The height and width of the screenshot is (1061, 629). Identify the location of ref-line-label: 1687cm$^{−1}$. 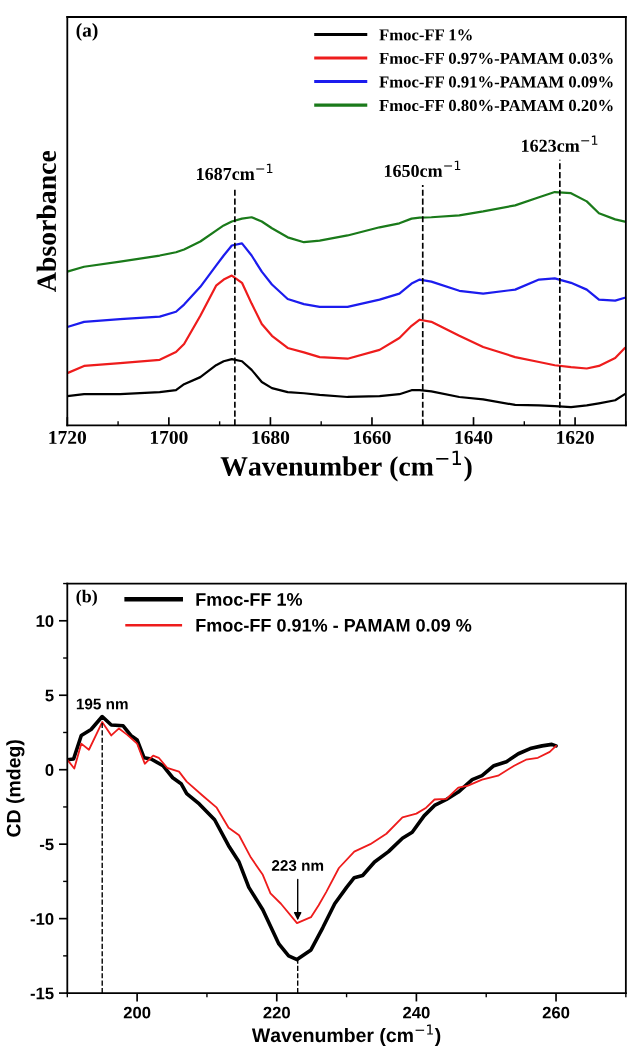
(235, 172).